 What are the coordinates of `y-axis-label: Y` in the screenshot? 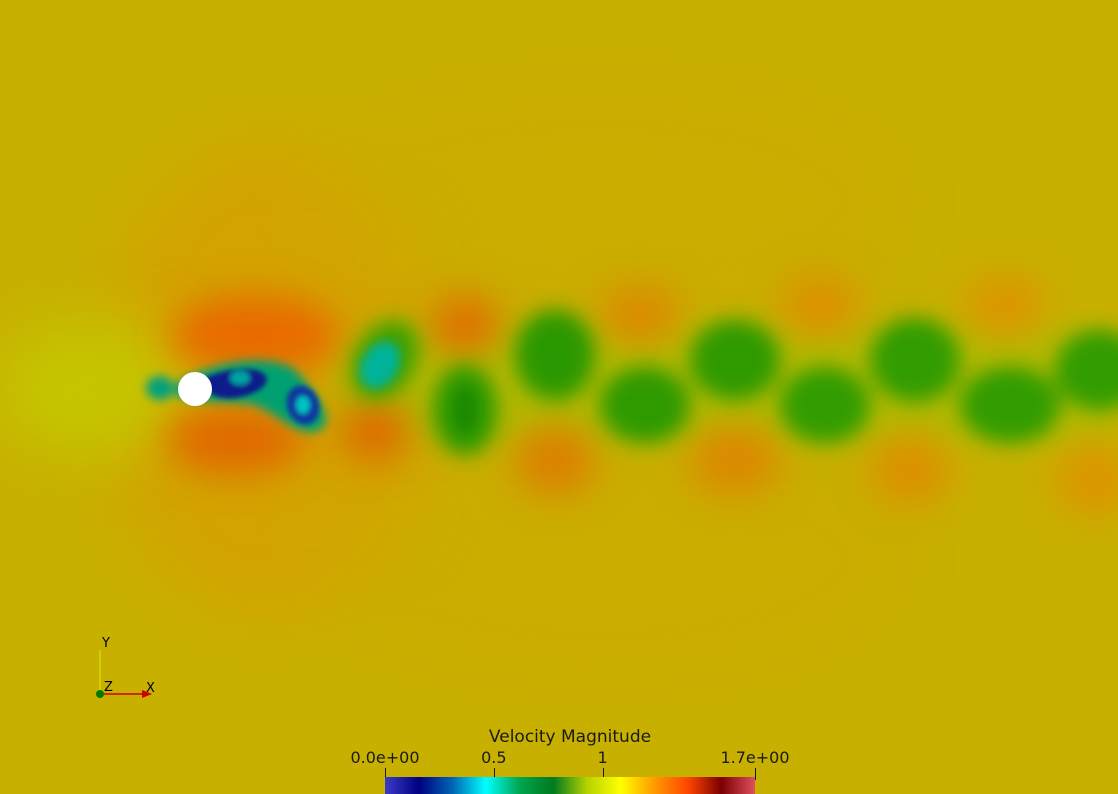 It's located at (106, 643).